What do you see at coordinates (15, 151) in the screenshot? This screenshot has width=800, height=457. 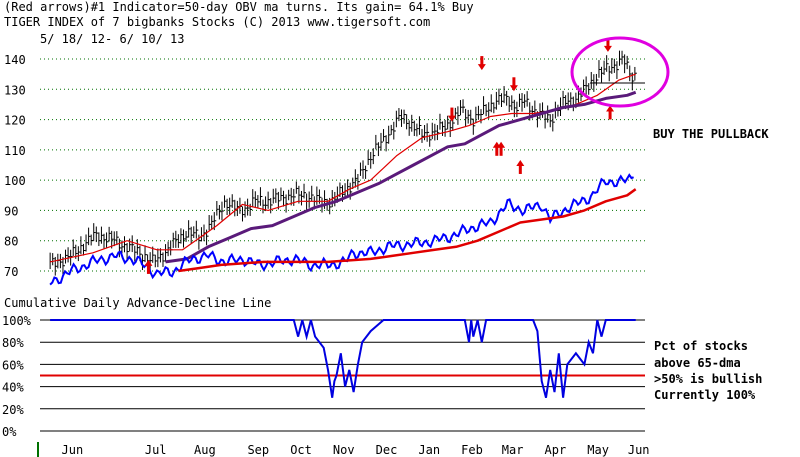 I see `price-y-tick-label: 110` at bounding box center [15, 151].